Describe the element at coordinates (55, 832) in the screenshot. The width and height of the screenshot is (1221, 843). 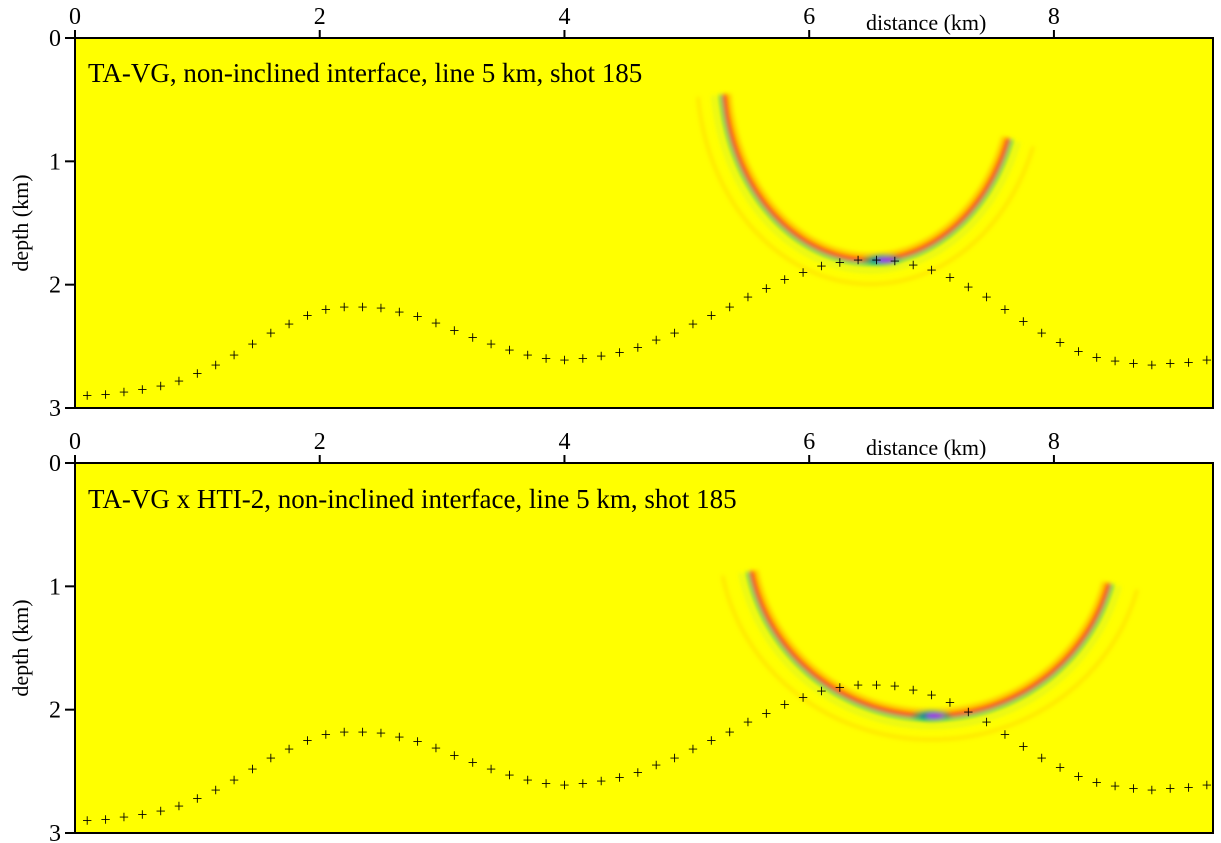
I see `y-tick-label: 3` at that location.